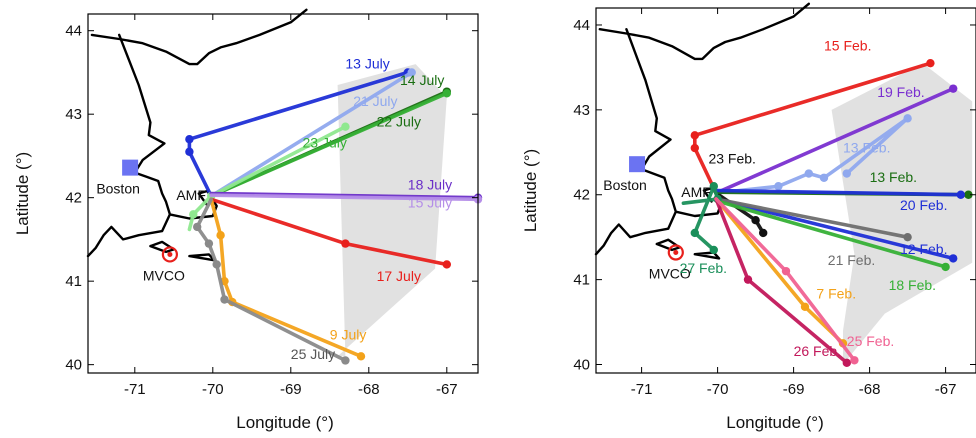 The image size is (976, 438). Describe the element at coordinates (900, 92) in the screenshot. I see `annotation-1: 19 Feb.` at that location.